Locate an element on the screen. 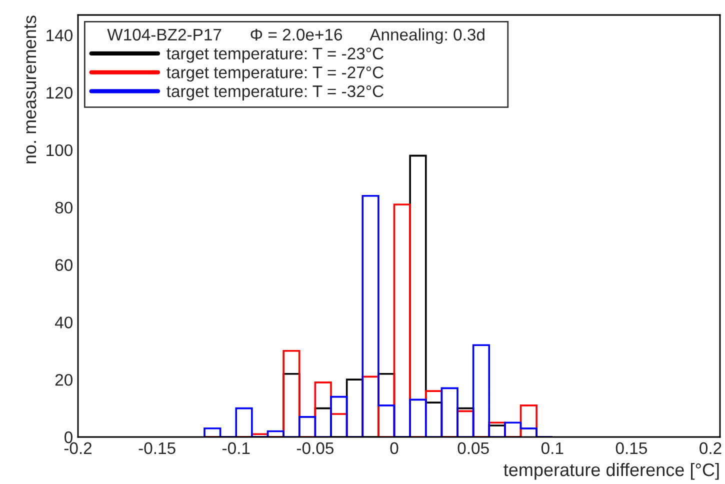  legend-label: target temperature: T = -27°C is located at coordinates (275, 74).